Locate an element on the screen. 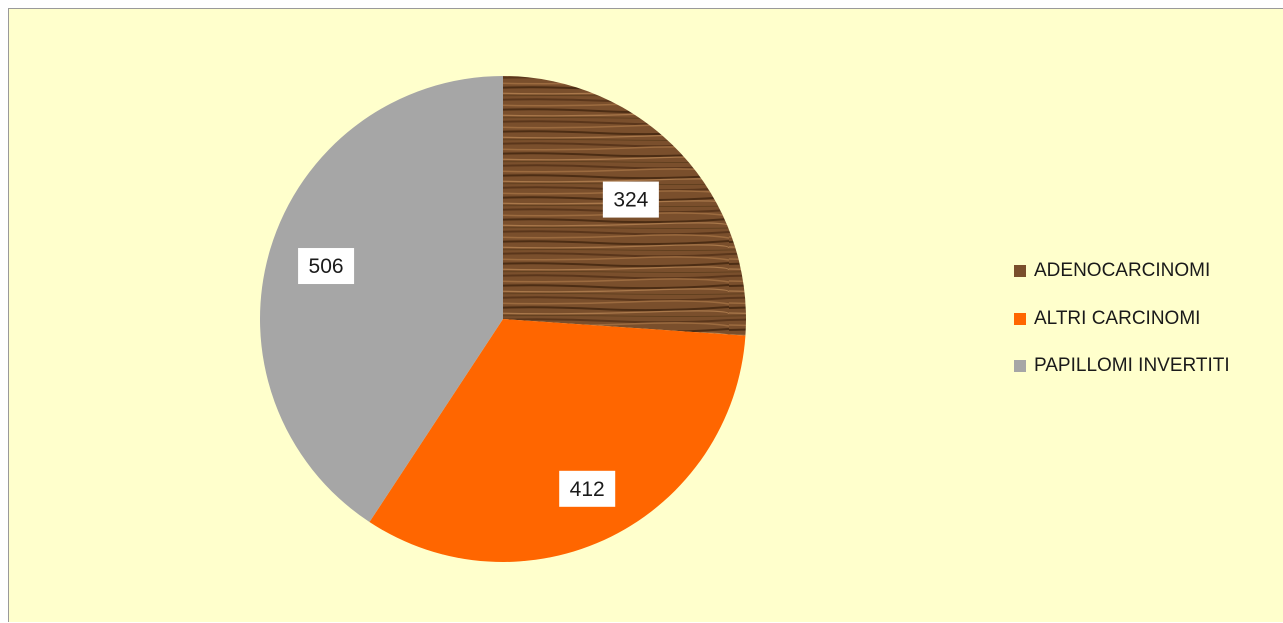 This screenshot has width=1283, height=623. legend-label-altri-carcinomi: ALTRI CARCINOMI is located at coordinates (1117, 318).